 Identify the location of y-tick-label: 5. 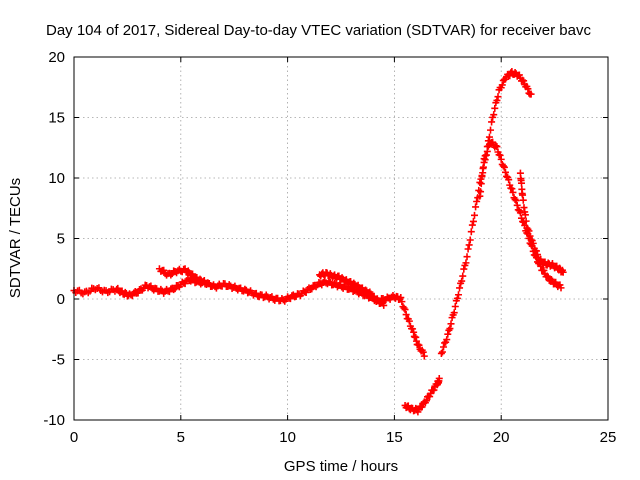
(61, 239).